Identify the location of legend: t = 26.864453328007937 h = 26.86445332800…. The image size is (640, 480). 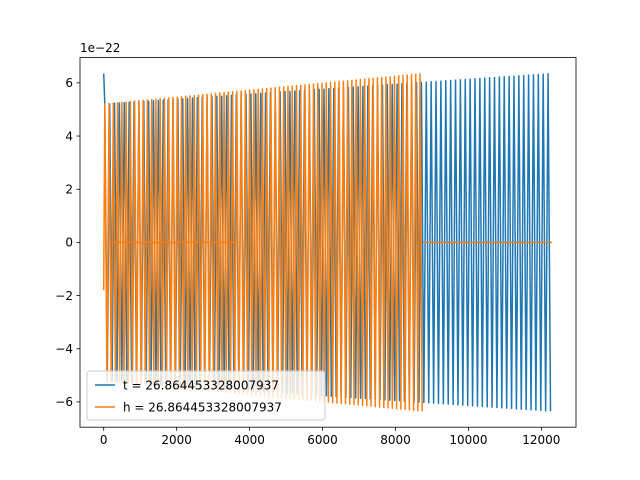
(206, 395).